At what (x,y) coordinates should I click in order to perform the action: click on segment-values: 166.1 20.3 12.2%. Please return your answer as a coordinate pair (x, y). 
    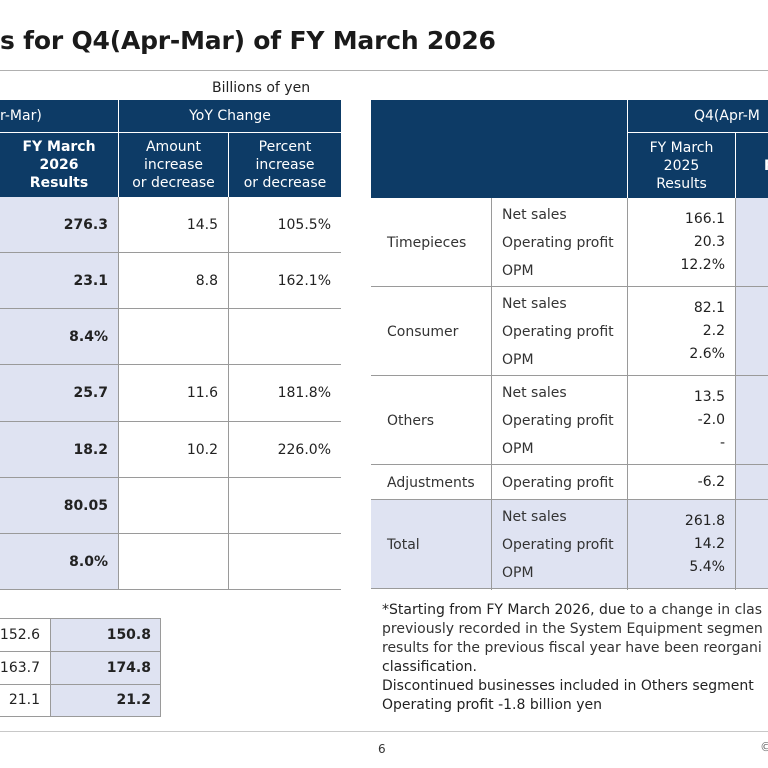
    Looking at the image, I should click on (681, 242).